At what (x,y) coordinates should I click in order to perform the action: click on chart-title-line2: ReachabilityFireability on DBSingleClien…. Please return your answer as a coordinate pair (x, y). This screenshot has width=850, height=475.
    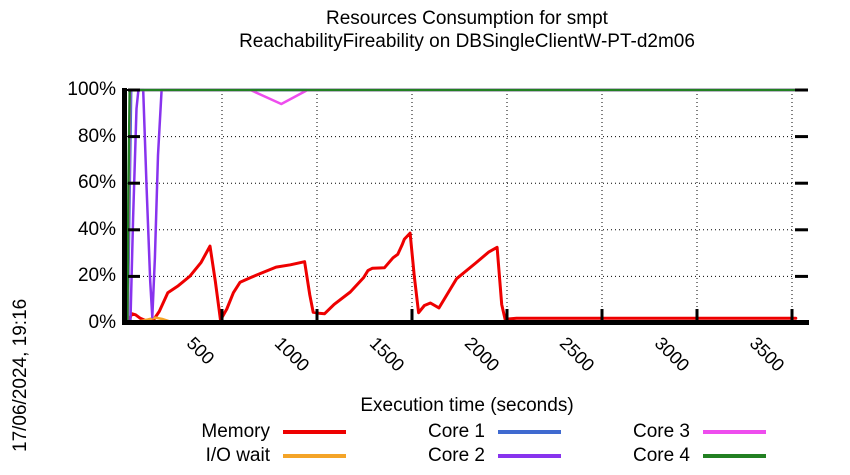
    Looking at the image, I should click on (467, 41).